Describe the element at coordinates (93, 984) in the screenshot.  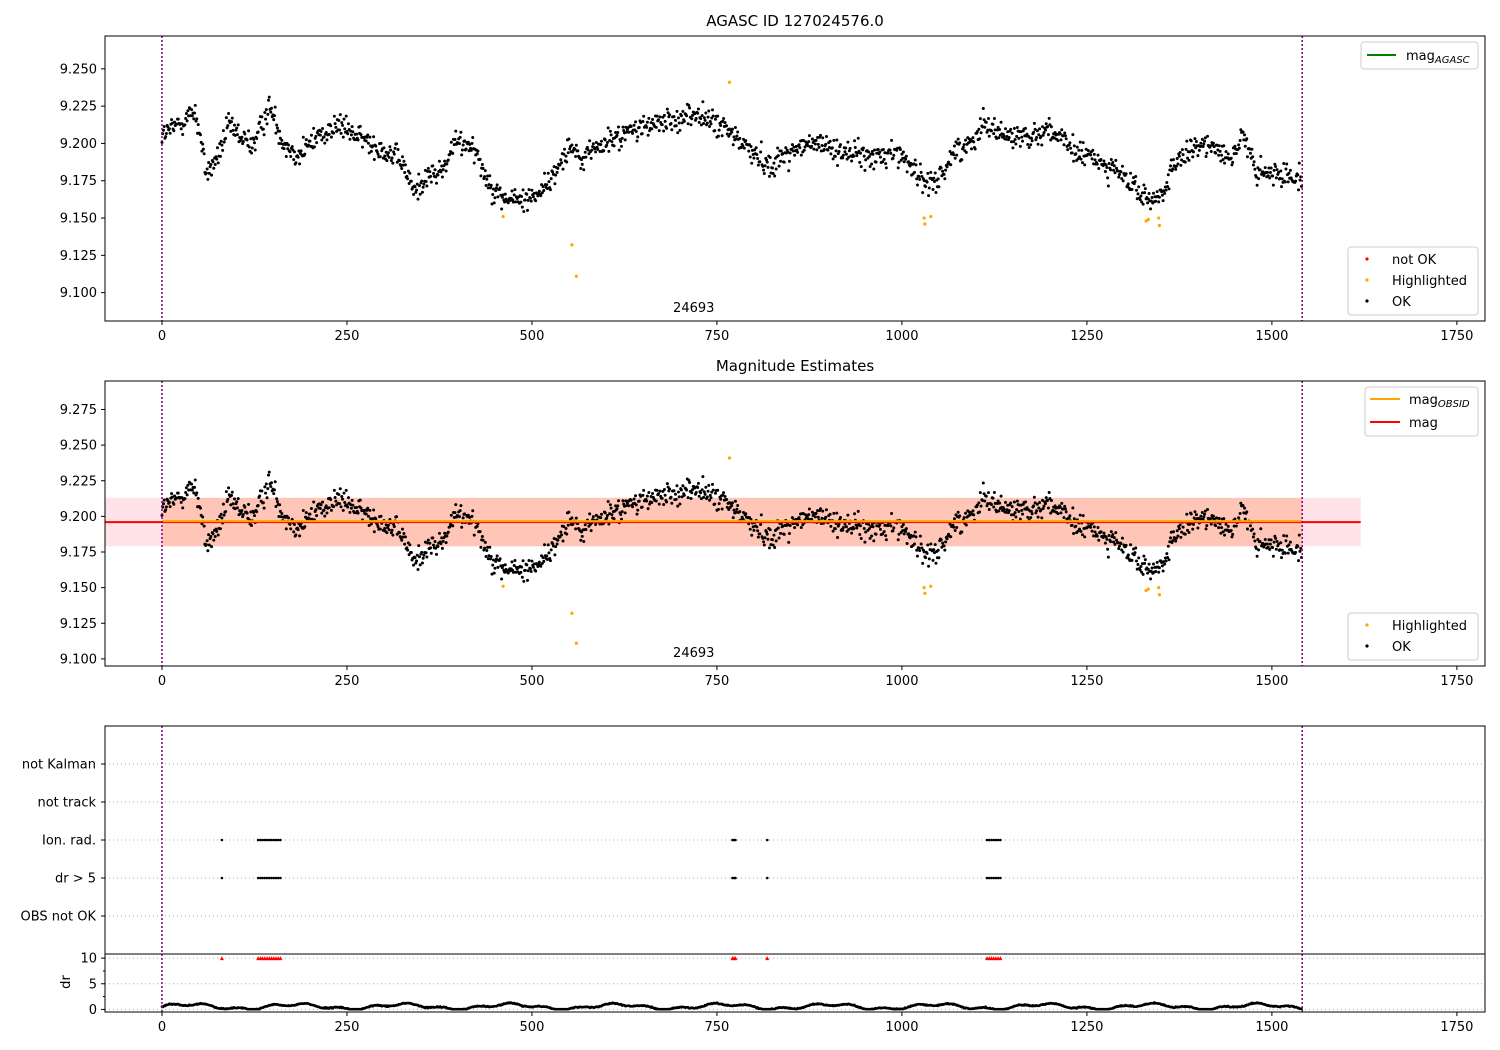
I see `panel4-ytick-label: 5` at that location.